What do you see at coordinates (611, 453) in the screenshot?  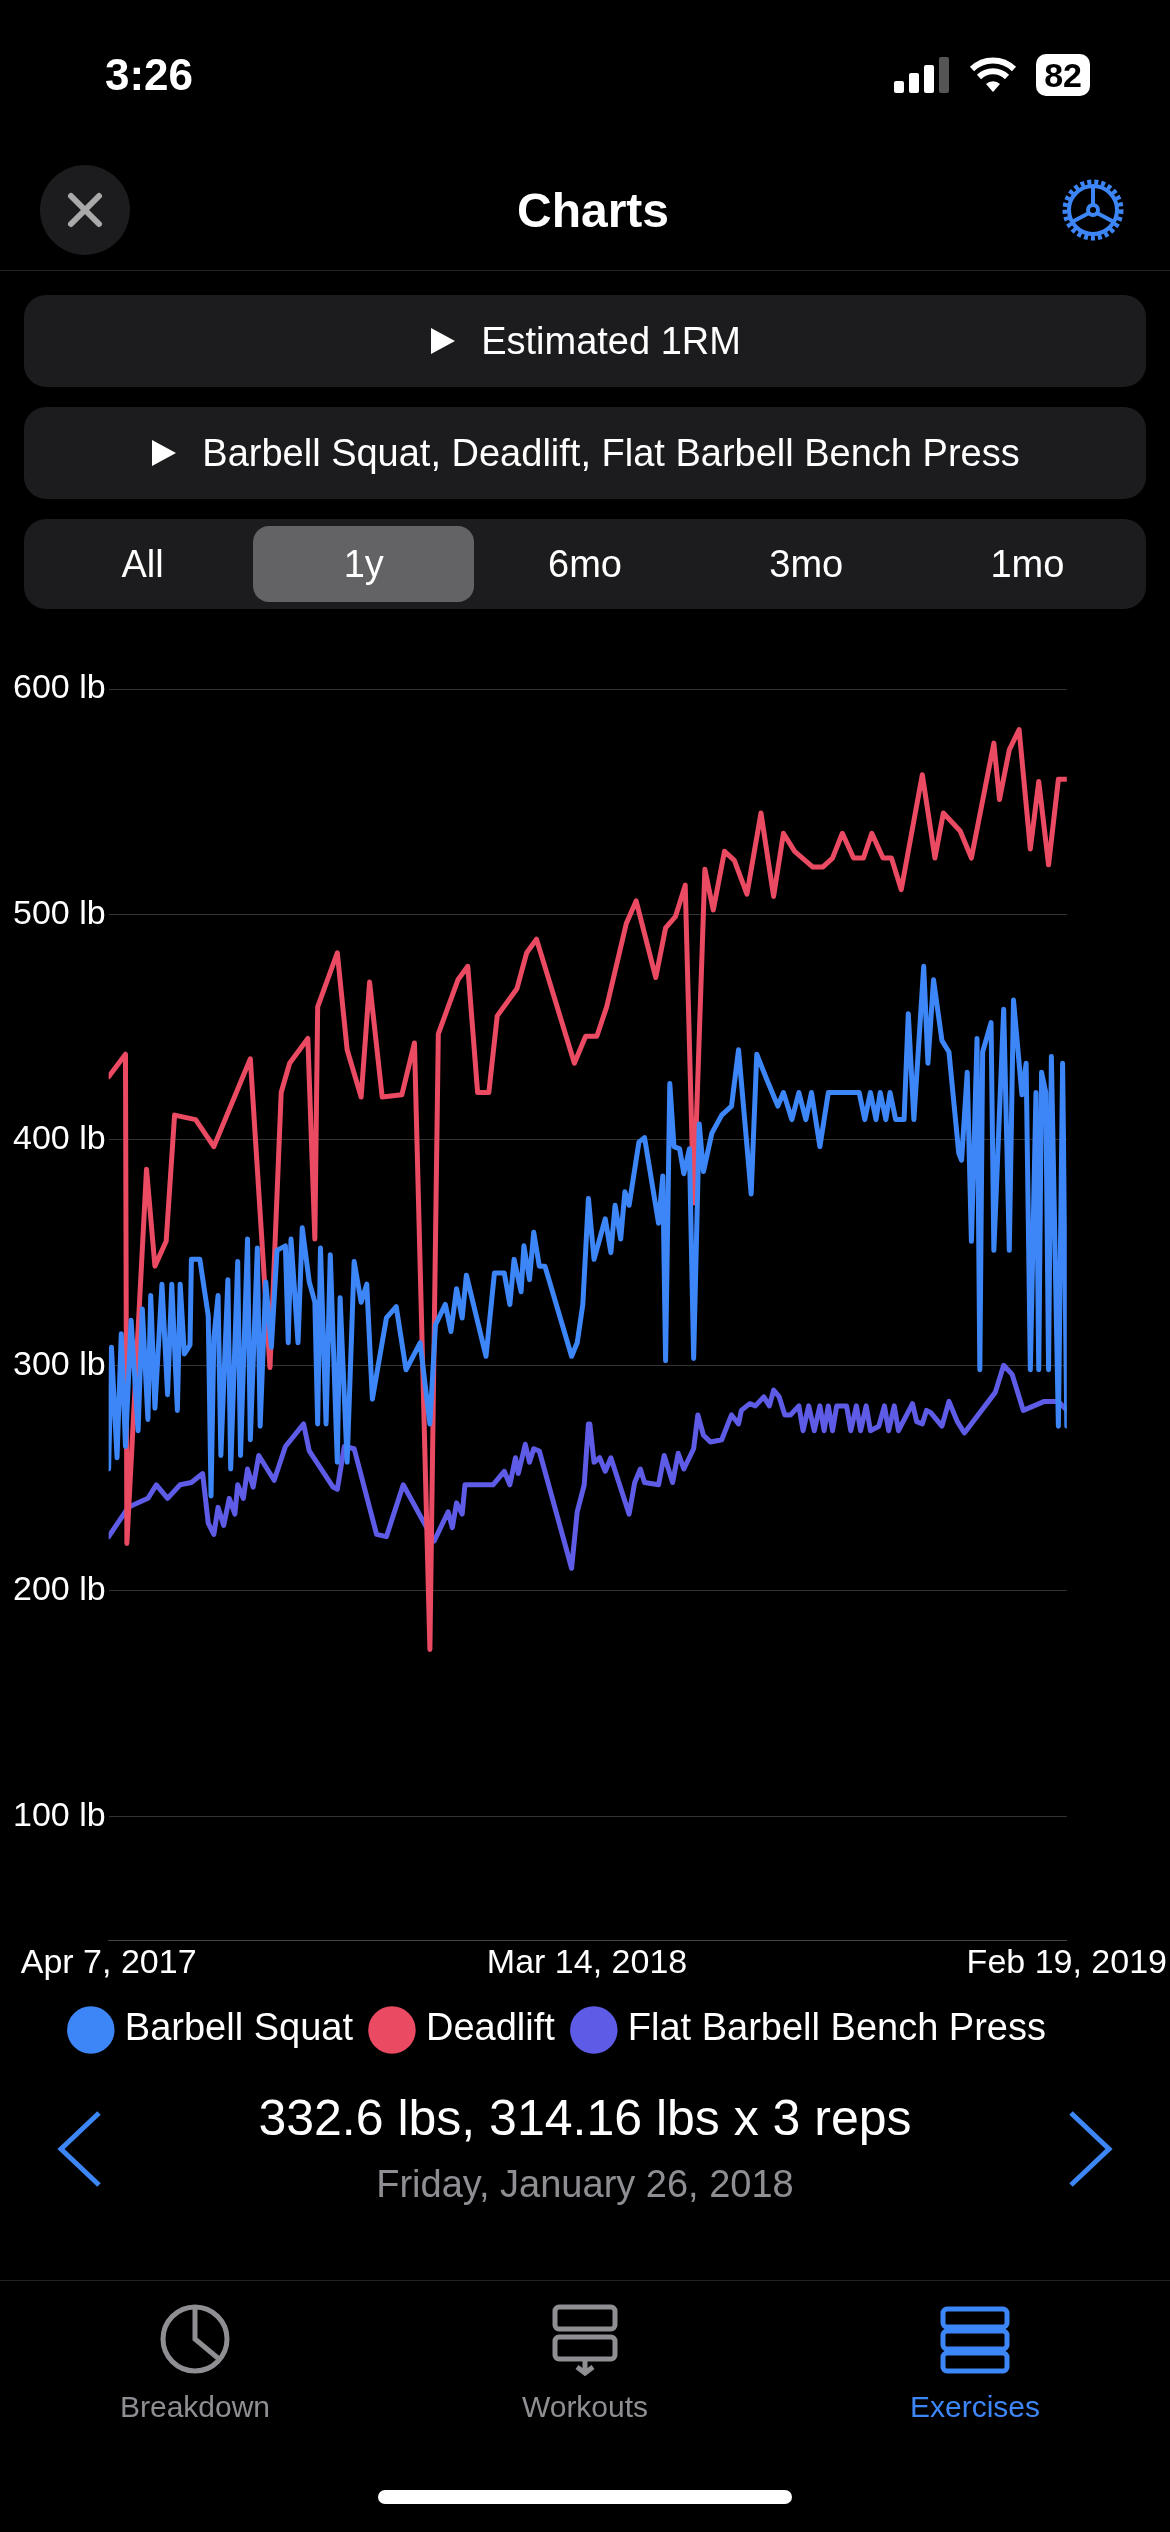 I see `chart-subtitle: Barbell Squat, Deadlift, Flat Barbell Bench Press` at bounding box center [611, 453].